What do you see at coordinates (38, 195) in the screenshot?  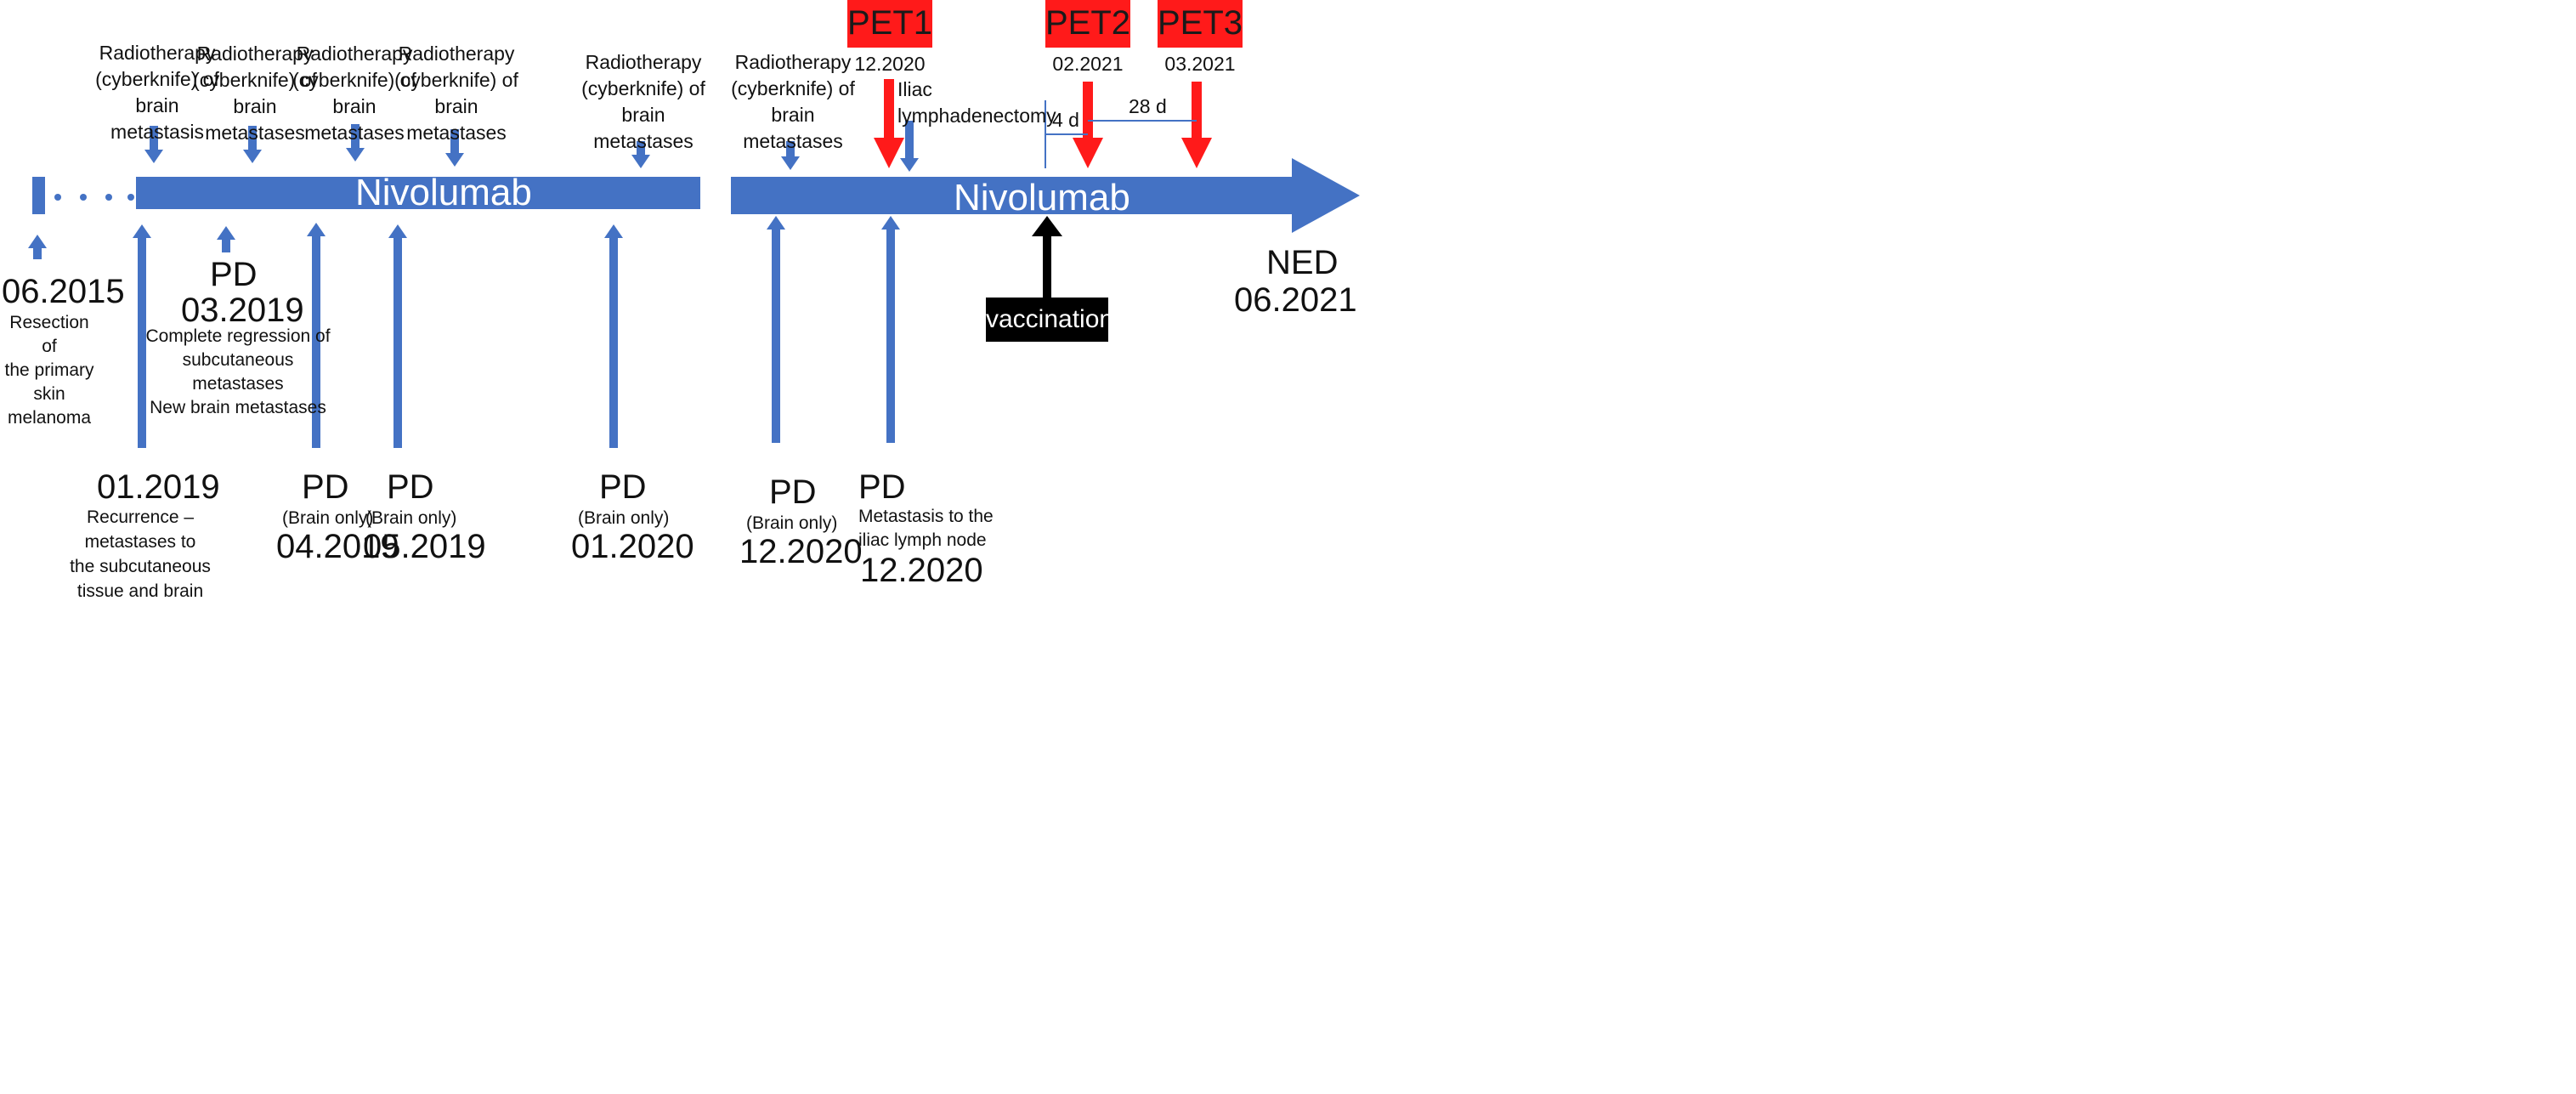 I see `pre-treatment-marker` at bounding box center [38, 195].